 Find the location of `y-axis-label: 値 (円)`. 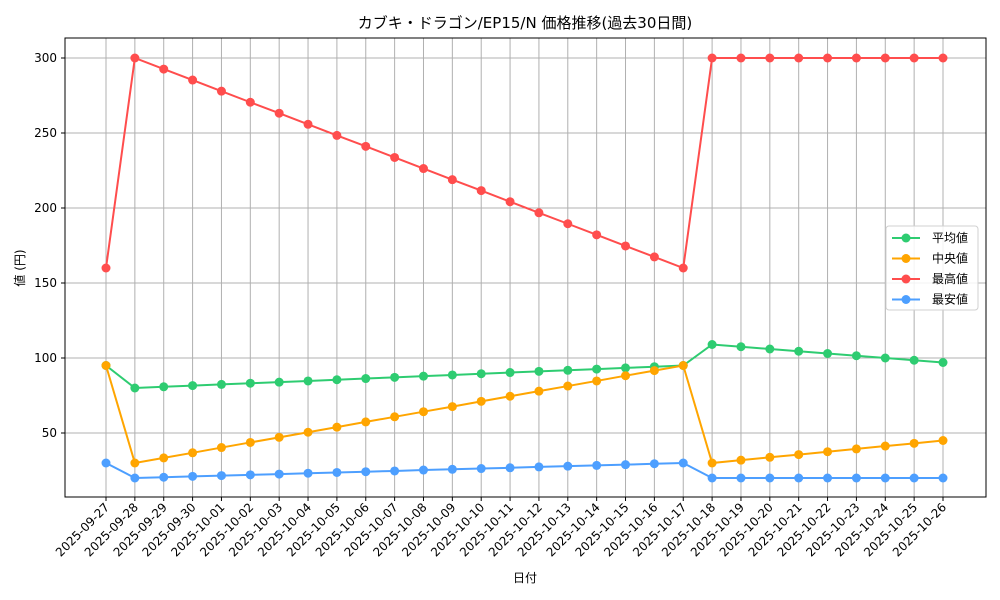

y-axis-label: 値 (円) is located at coordinates (19, 267).